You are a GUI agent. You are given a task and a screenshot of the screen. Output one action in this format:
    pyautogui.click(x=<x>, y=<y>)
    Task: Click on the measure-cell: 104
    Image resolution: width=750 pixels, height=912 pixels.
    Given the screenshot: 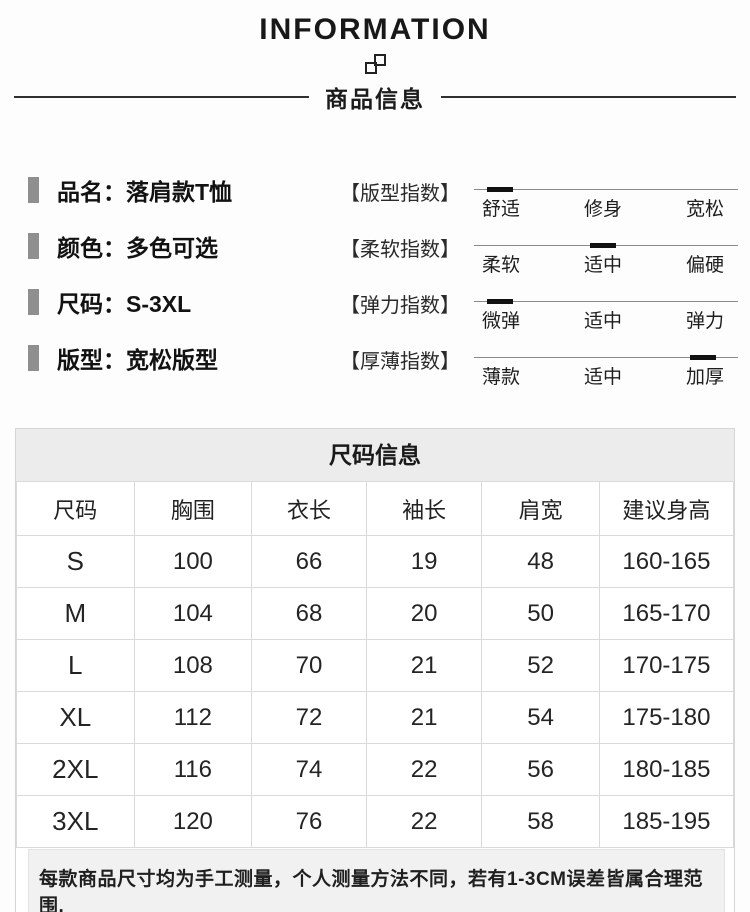 What is the action you would take?
    pyautogui.click(x=193, y=613)
    